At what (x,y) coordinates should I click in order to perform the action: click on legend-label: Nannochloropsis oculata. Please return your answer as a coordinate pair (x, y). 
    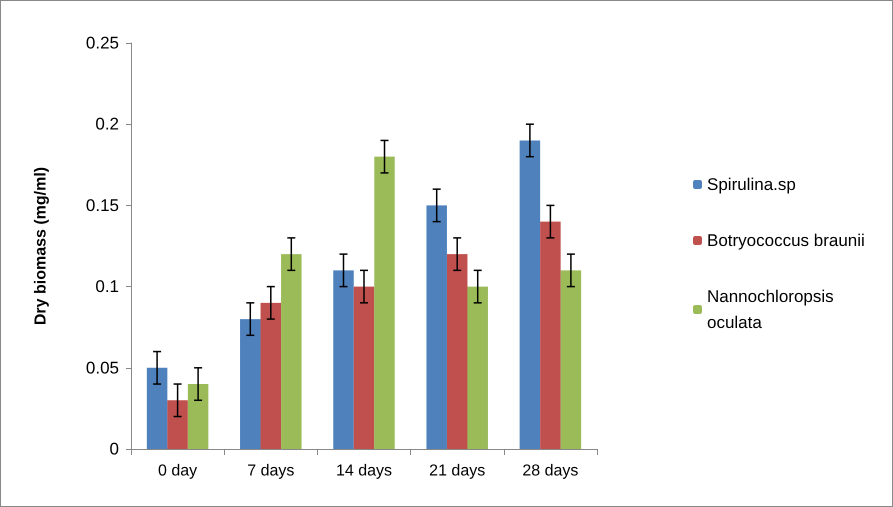
    Looking at the image, I should click on (772, 309).